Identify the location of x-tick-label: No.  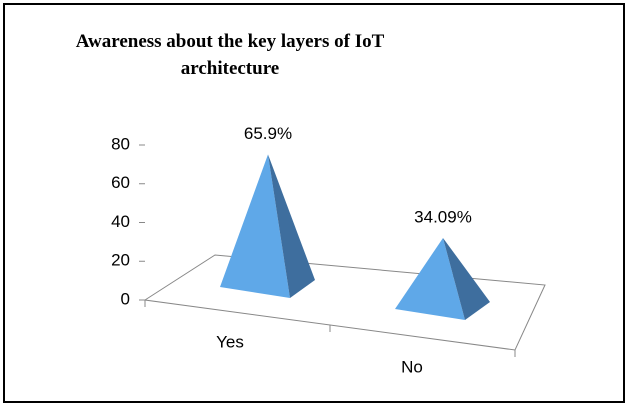
(412, 366).